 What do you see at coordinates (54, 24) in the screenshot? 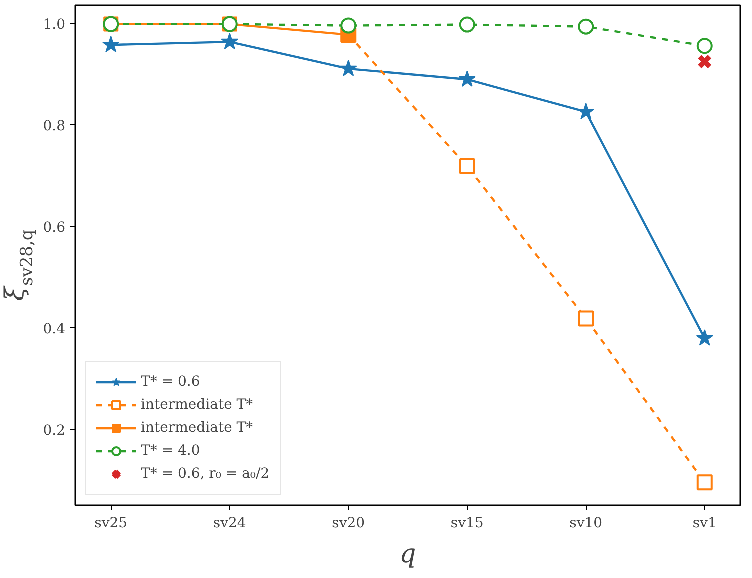
I see `y-tick-label: 1.0` at bounding box center [54, 24].